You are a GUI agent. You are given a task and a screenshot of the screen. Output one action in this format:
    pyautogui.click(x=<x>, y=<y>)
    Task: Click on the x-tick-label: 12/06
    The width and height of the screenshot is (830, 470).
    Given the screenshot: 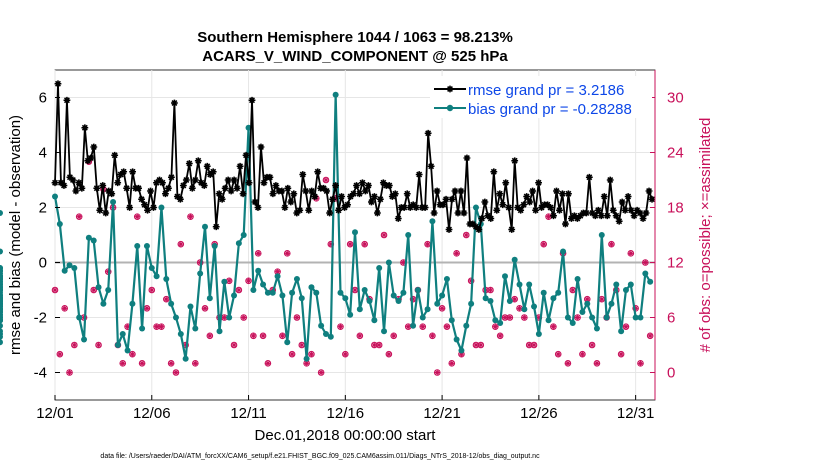 What is the action you would take?
    pyautogui.click(x=152, y=413)
    